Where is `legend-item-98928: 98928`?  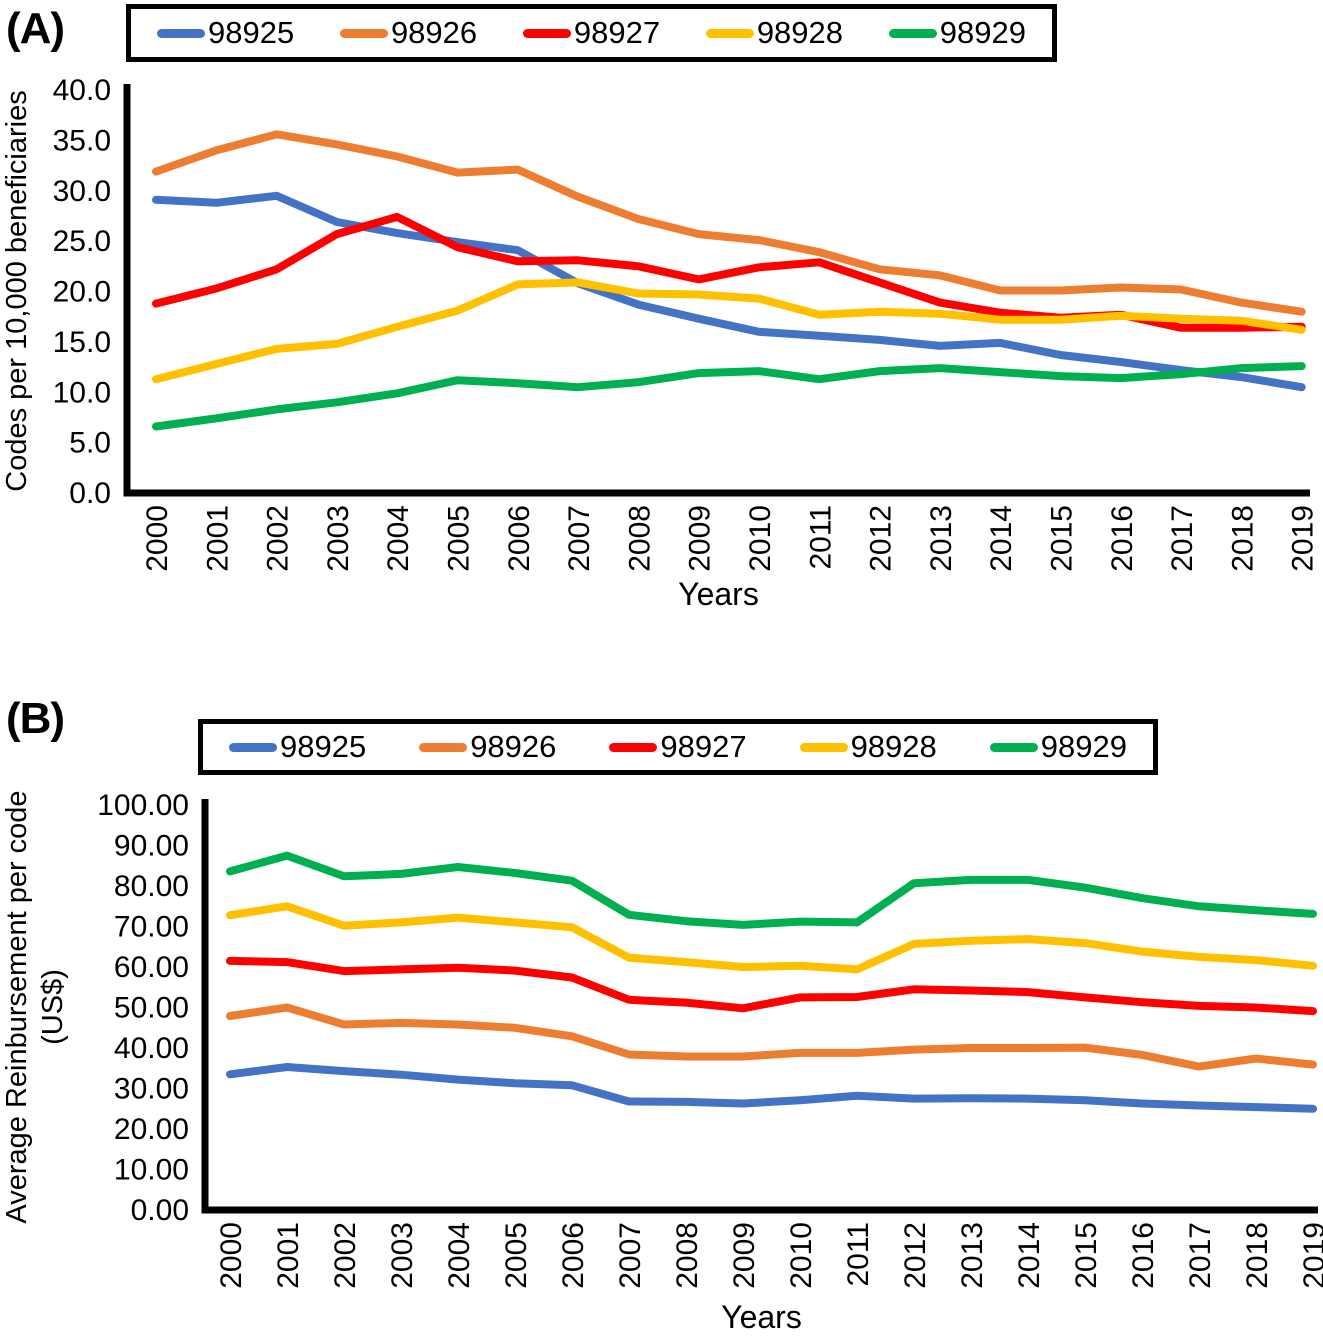 legend-item-98928: 98928 is located at coordinates (868, 747).